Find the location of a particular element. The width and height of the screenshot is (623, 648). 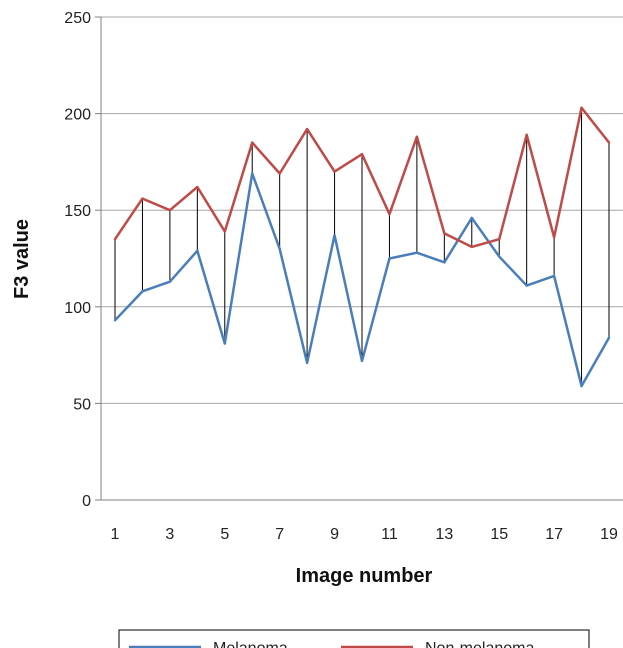

y-tick-label-100: 100 is located at coordinates (77, 308).